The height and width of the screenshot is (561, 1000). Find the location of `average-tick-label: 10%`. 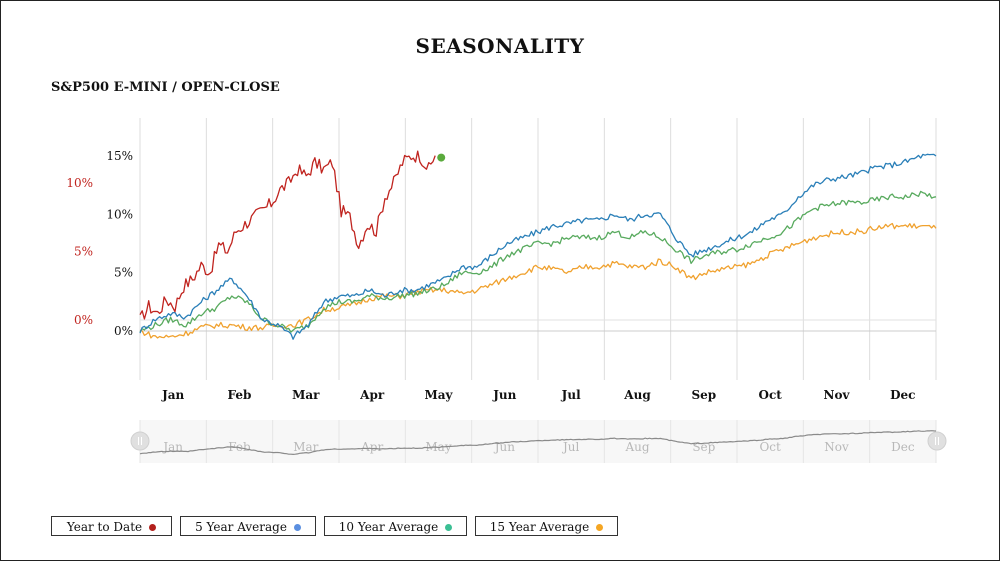

average-tick-label: 10% is located at coordinates (119, 214).